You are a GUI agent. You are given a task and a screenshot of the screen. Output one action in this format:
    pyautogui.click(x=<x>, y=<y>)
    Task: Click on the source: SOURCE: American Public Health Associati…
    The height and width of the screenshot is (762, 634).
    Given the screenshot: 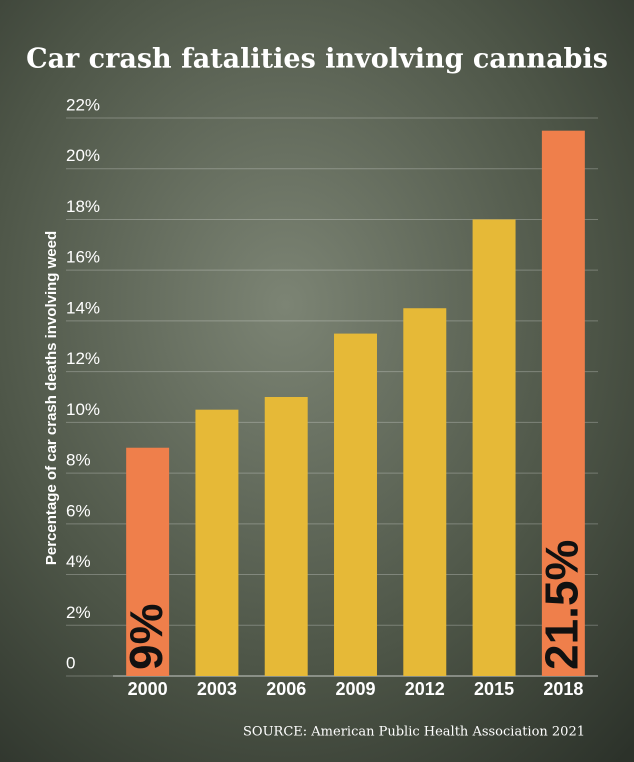 What is the action you would take?
    pyautogui.click(x=414, y=732)
    